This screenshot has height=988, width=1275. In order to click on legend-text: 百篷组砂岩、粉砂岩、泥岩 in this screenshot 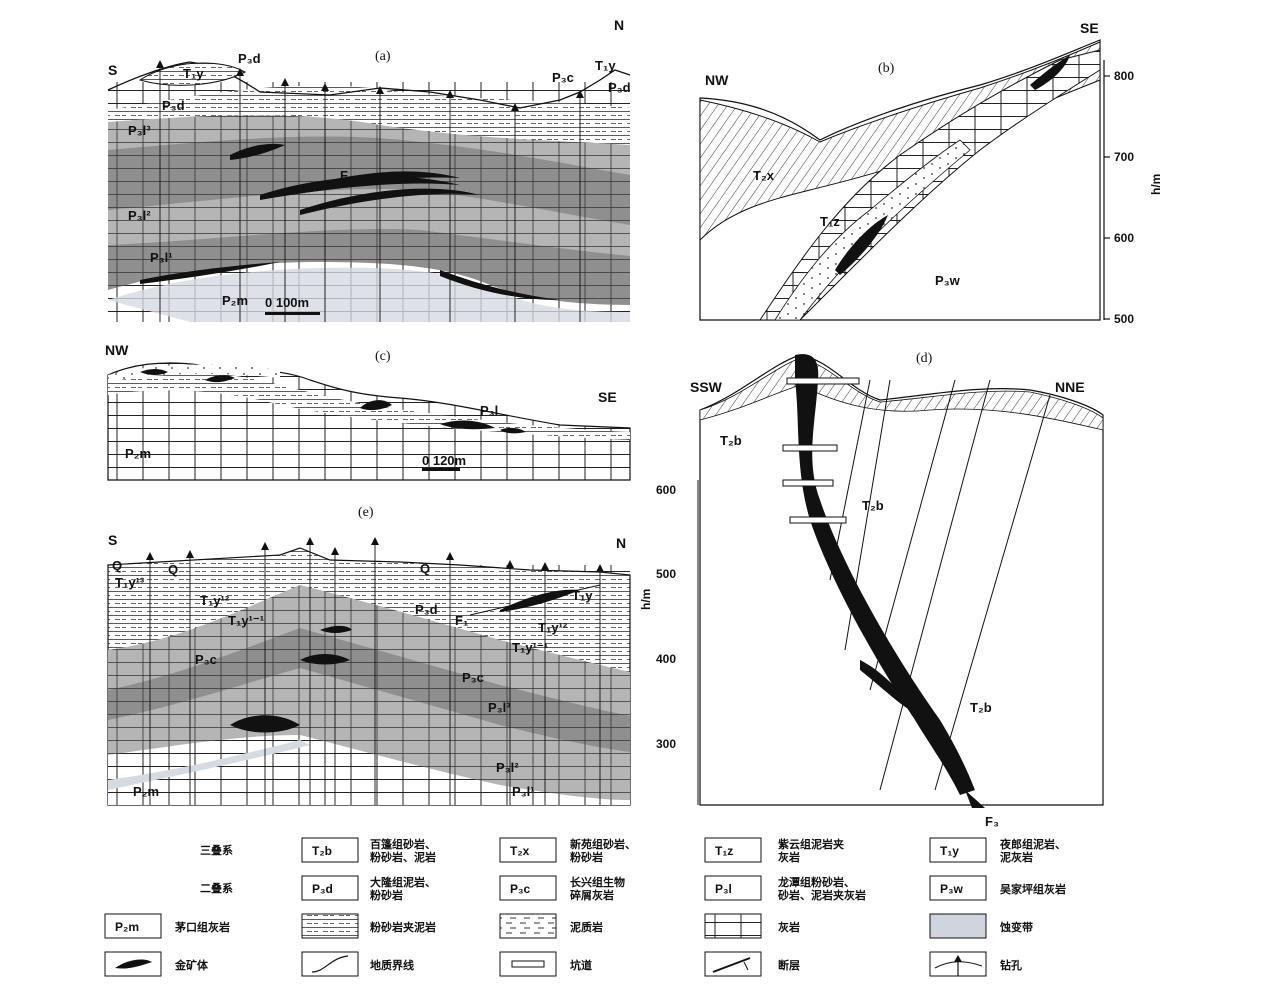, I will do `click(403, 850)`.